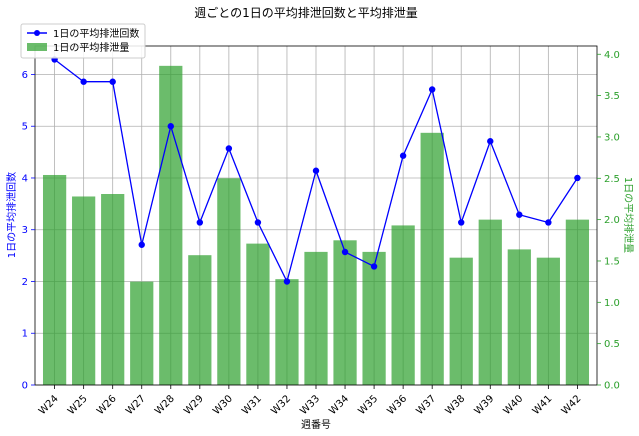 The image size is (639, 436). I want to click on x-tick-label: W41, so click(543, 405).